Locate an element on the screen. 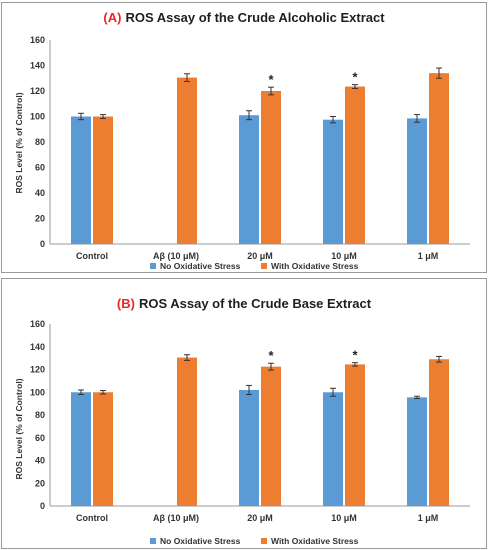 The image size is (489, 550). legend-b-swatch-no-stress is located at coordinates (153, 541).